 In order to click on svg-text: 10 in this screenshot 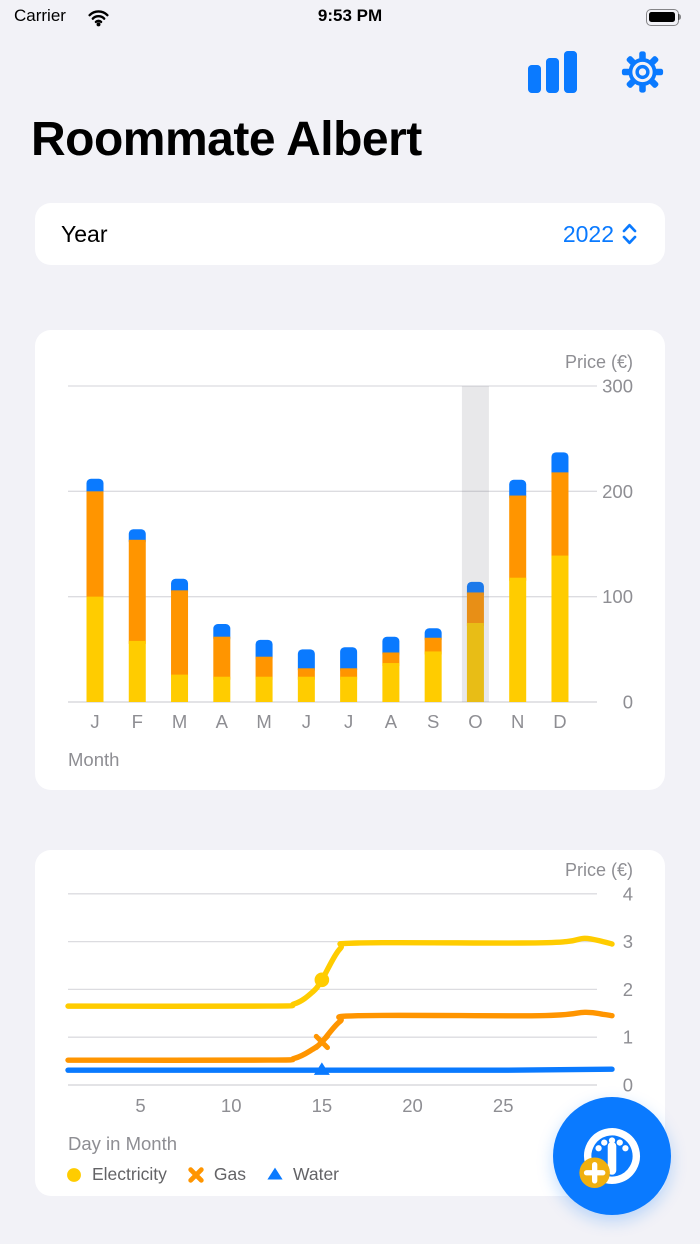, I will do `click(231, 1105)`.